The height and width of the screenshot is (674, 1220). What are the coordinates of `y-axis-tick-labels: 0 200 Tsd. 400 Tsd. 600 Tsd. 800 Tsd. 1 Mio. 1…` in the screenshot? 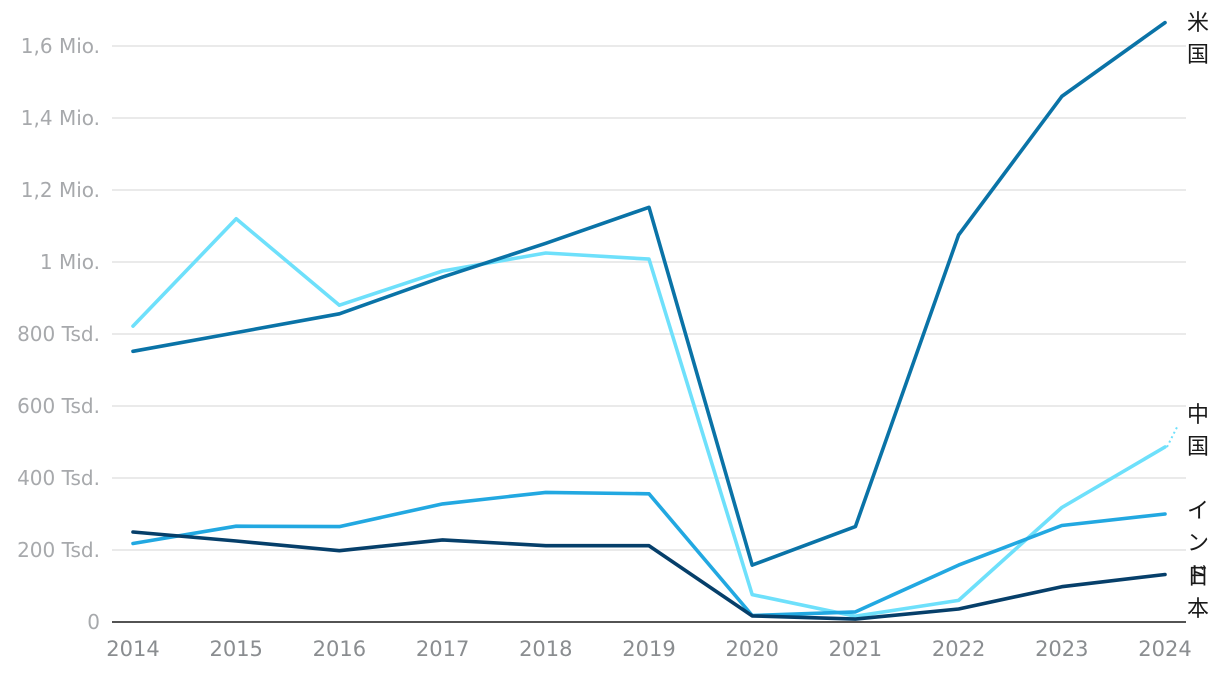 It's located at (58, 334).